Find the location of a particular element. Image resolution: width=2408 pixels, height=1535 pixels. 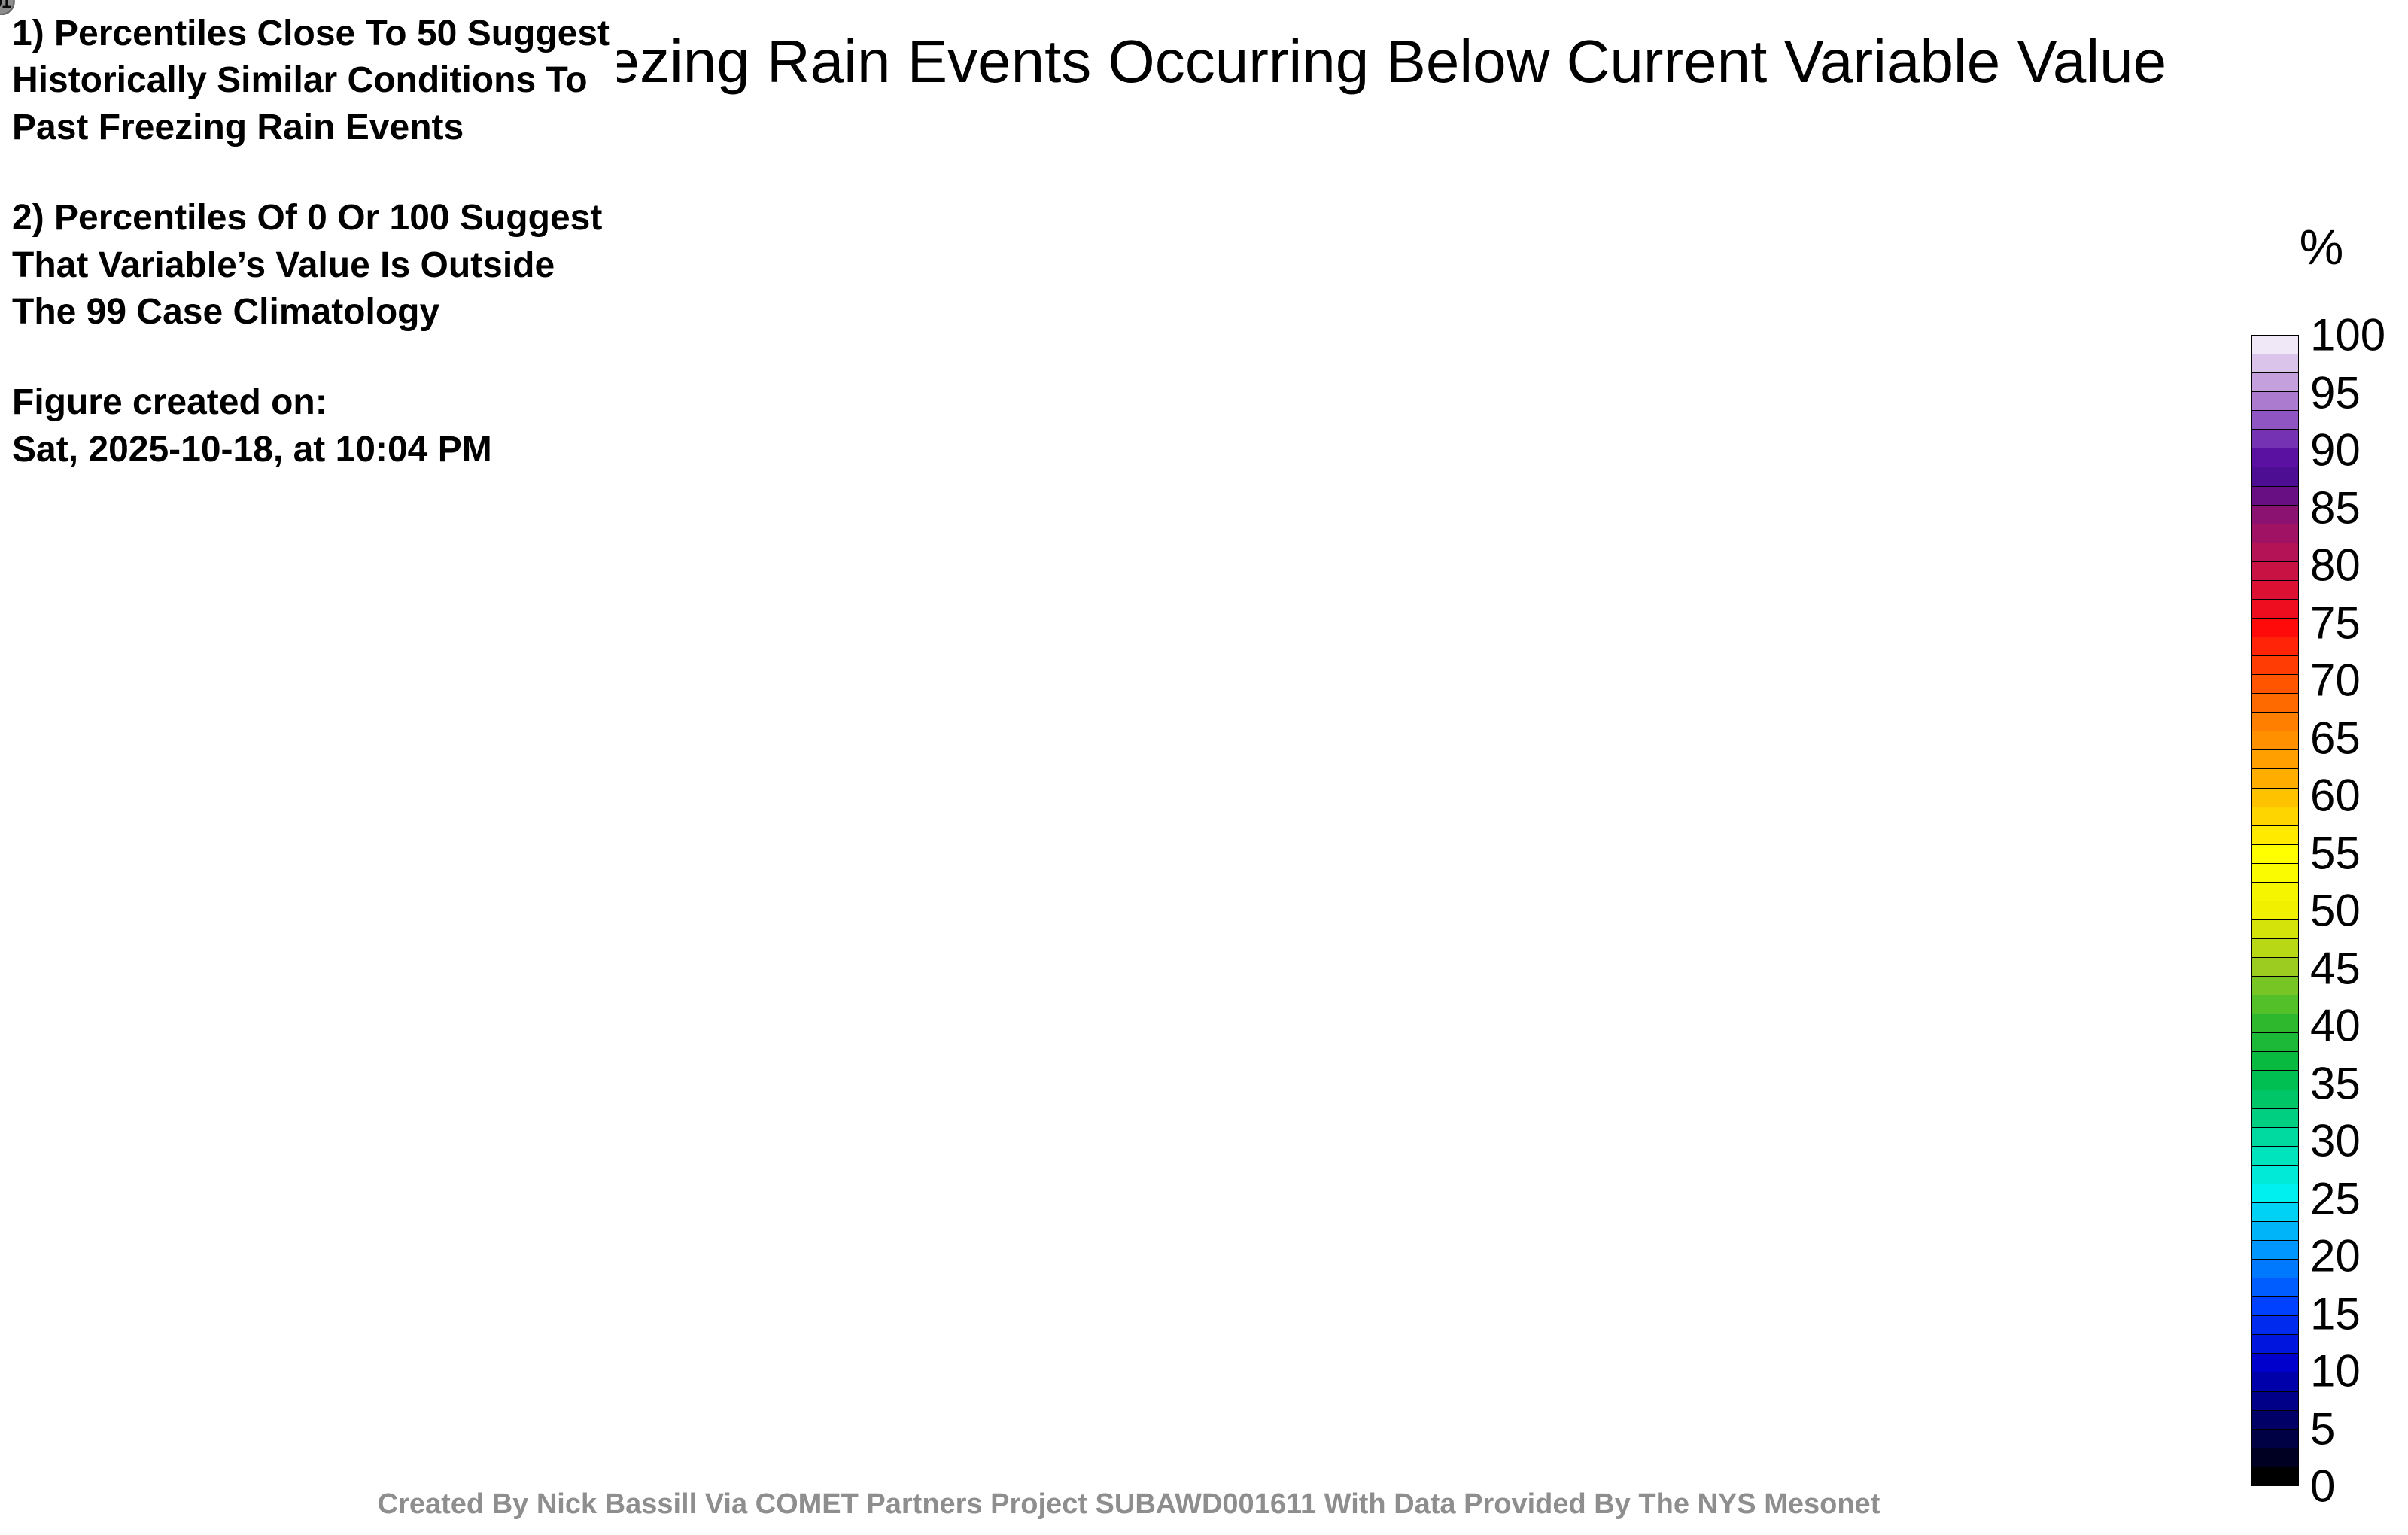

colorbar-tick-label: 70 is located at coordinates (2359, 681).